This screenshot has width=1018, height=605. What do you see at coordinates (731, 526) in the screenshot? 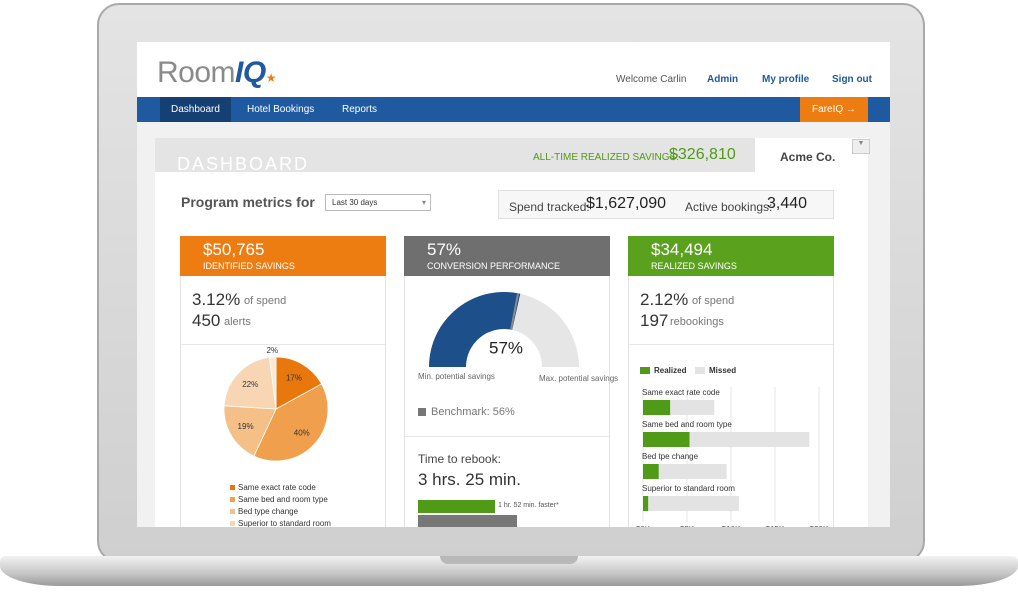
I see `x-tick-label: $10K` at bounding box center [731, 526].